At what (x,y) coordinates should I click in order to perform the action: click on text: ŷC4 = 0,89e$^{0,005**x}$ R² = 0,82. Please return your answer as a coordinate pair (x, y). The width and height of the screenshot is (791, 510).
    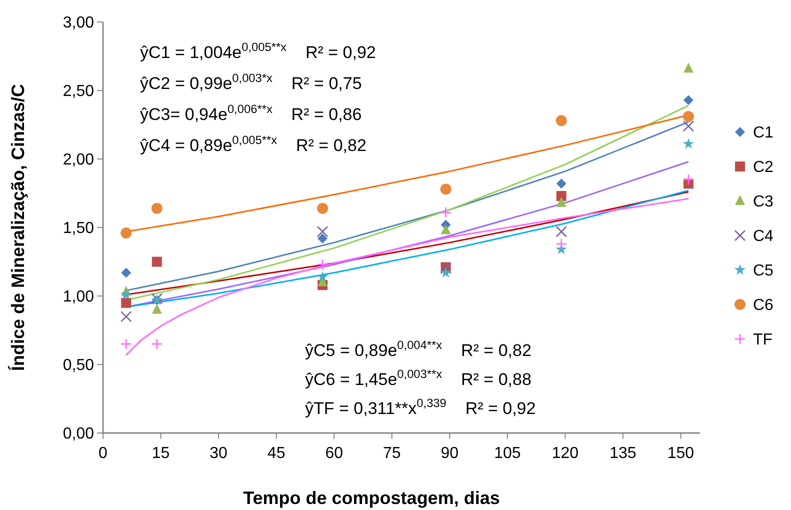
    Looking at the image, I should click on (253, 144).